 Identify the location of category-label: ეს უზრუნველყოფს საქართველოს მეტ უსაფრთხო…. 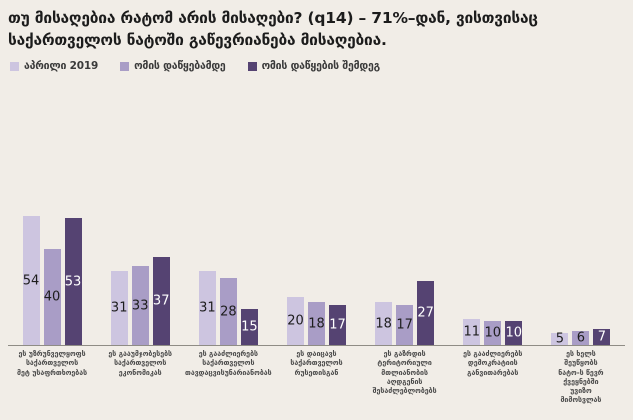
(52, 363).